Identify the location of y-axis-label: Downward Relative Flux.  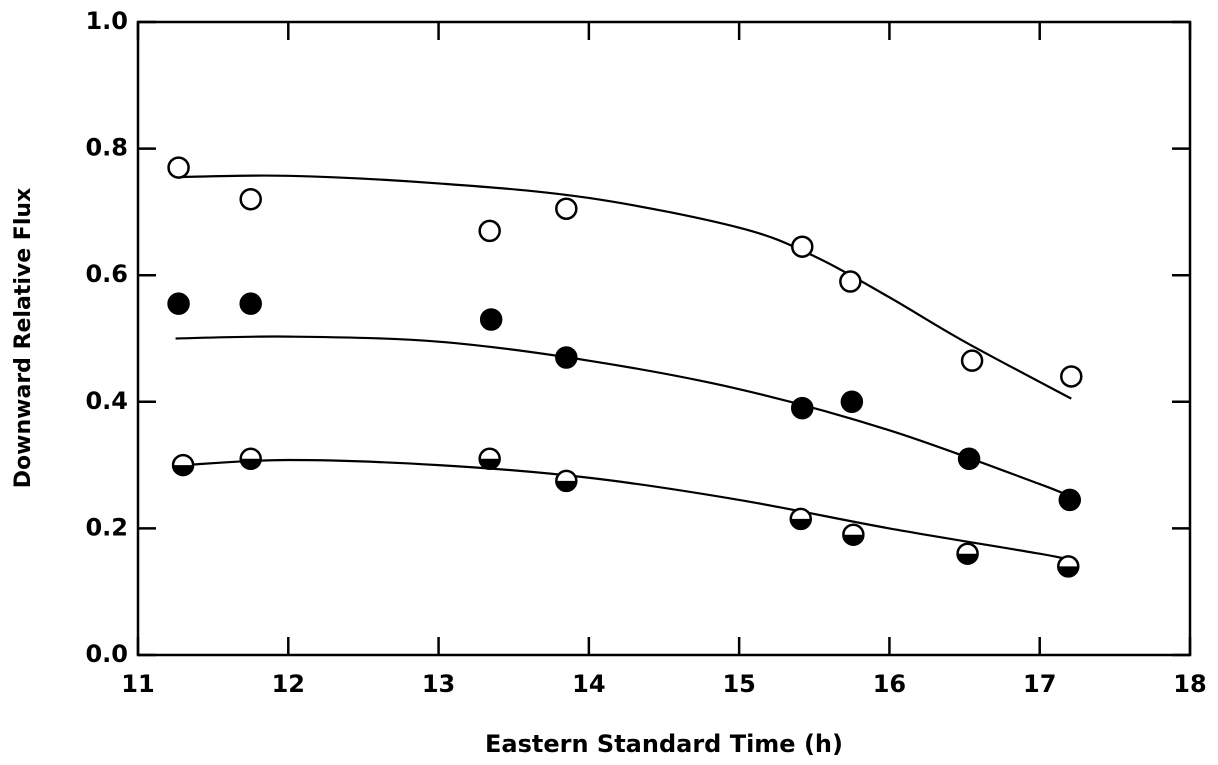
(23, 338).